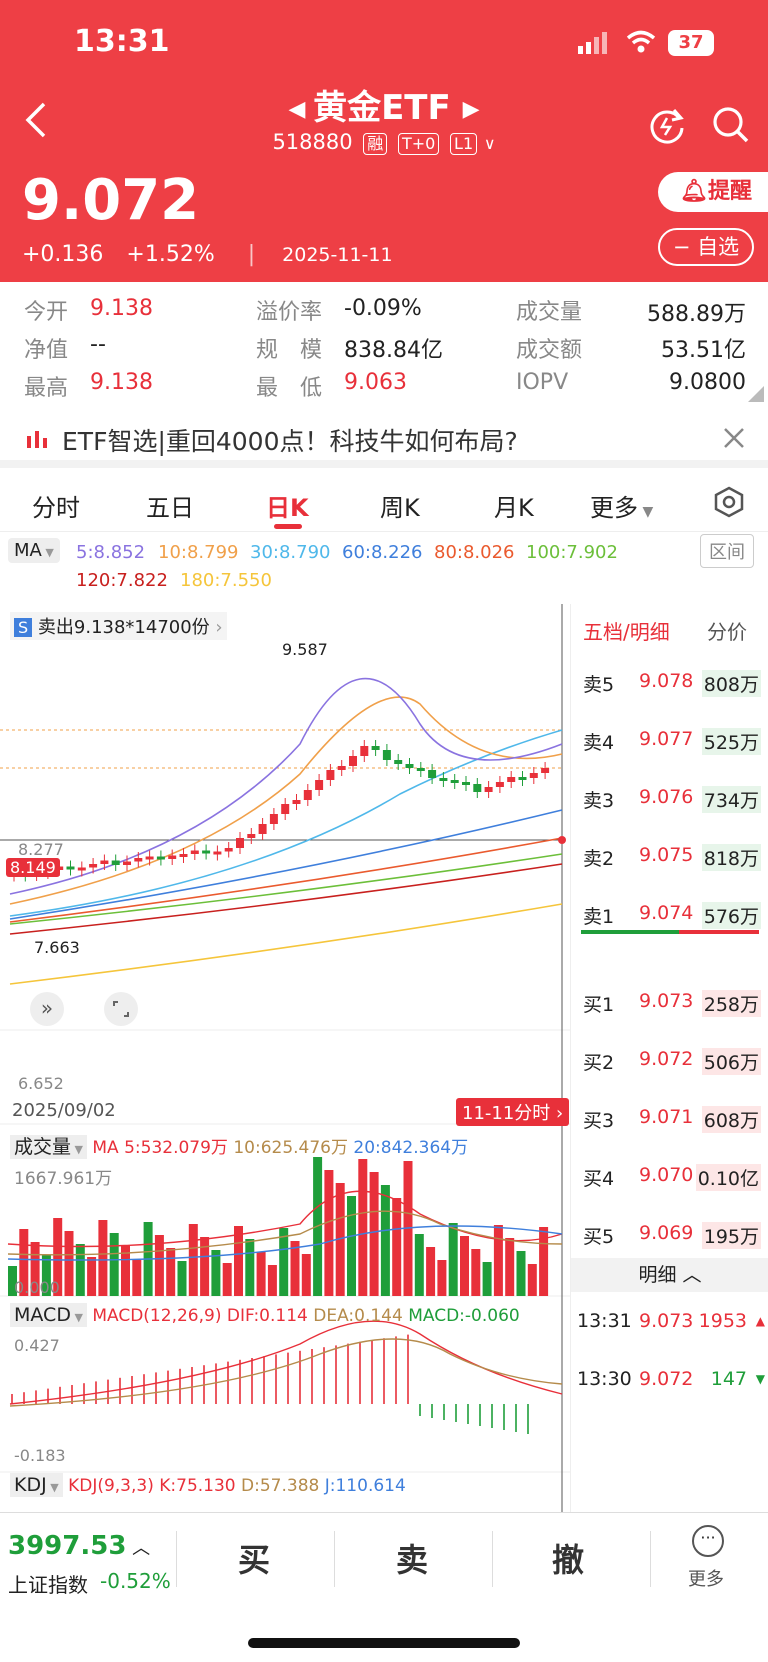  I want to click on watchlist-button: − 自选, so click(706, 247).